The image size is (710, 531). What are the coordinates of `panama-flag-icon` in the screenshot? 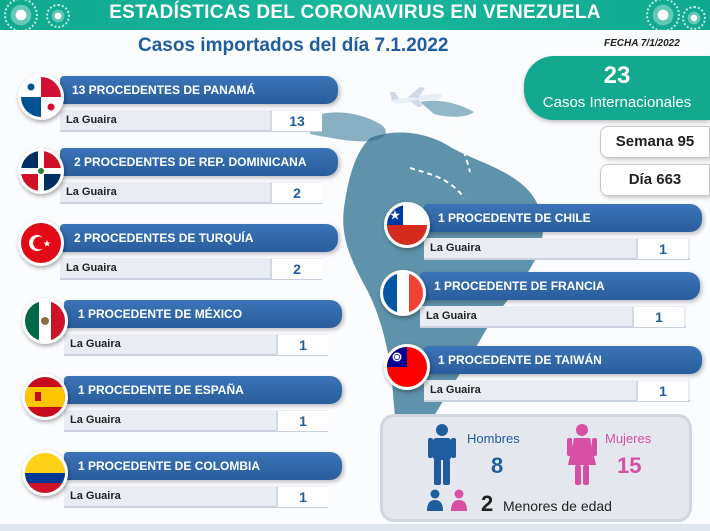 It's located at (41, 97).